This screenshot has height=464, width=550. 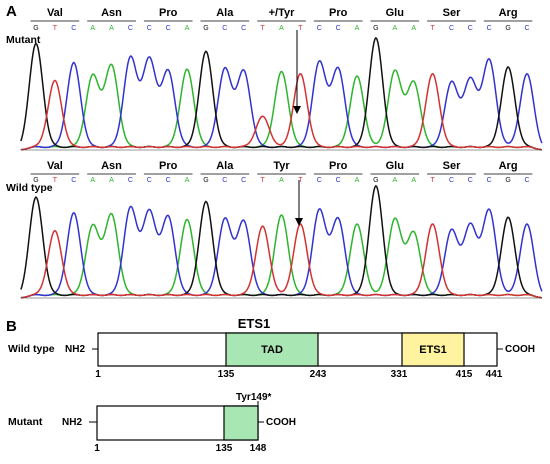 I want to click on mutant-codon-1: Asn, so click(x=111, y=13).